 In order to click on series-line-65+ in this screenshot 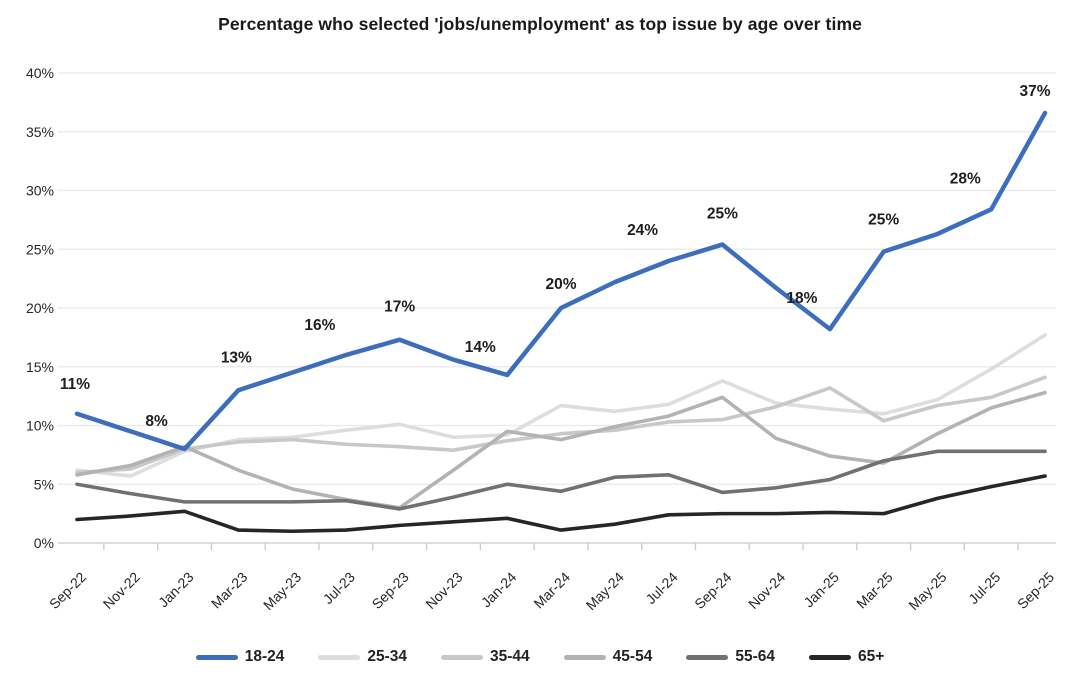, I will do `click(561, 504)`.